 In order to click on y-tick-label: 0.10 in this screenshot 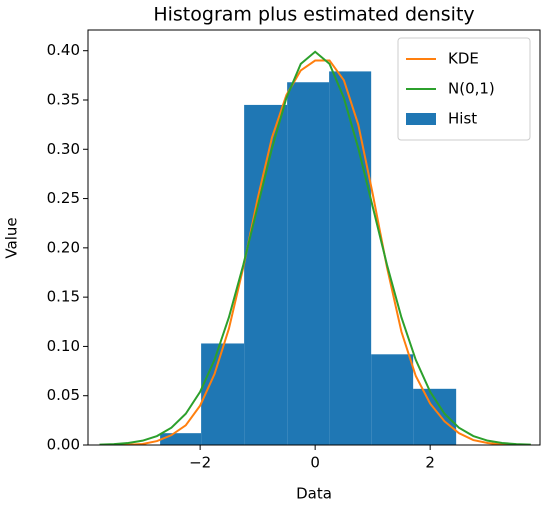, I will do `click(63, 346)`.